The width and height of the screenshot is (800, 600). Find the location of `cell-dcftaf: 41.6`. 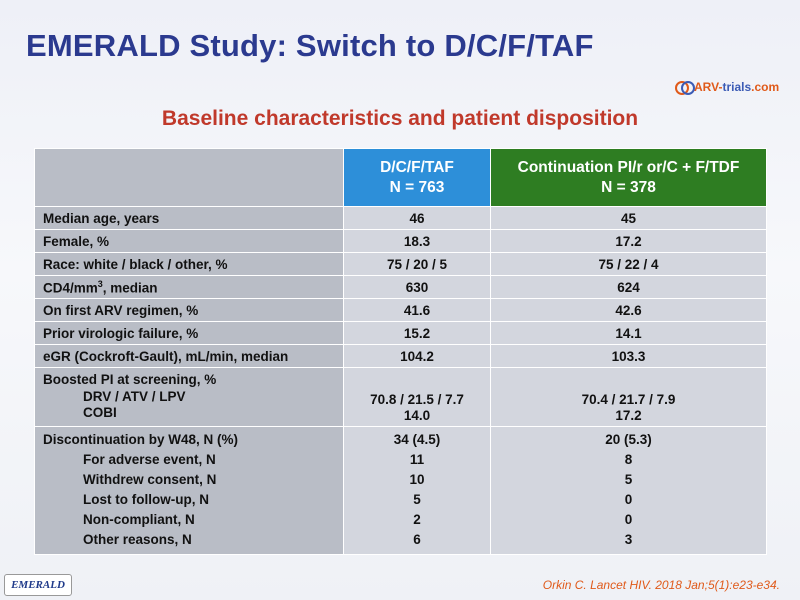

cell-dcftaf: 41.6 is located at coordinates (417, 310).